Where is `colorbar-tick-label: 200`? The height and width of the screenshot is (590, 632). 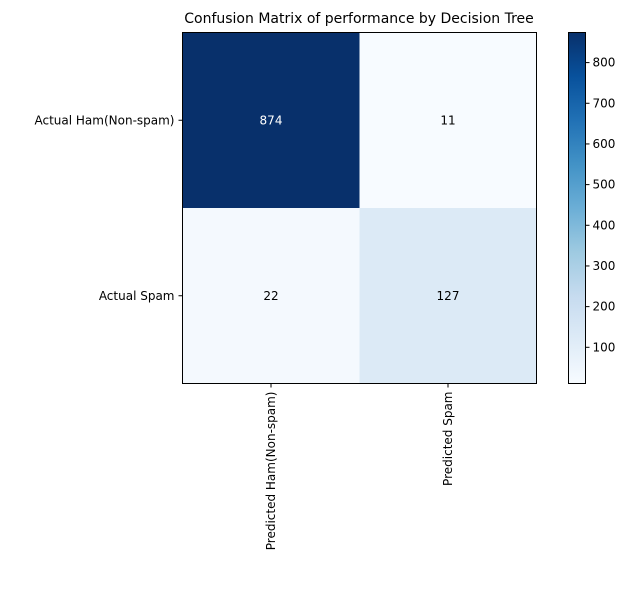
colorbar-tick-label: 200 is located at coordinates (604, 307).